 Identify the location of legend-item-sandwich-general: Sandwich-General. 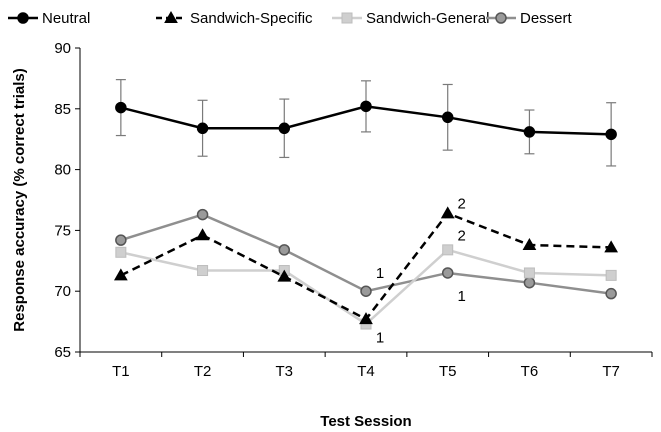
(410, 18).